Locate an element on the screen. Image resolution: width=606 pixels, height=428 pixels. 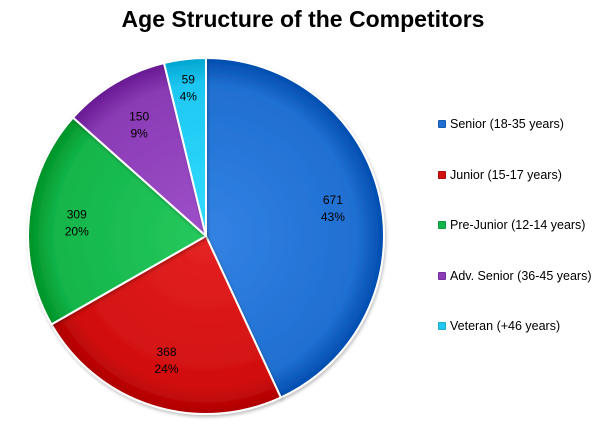
legend-label: Junior (15-17 years) is located at coordinates (506, 174).